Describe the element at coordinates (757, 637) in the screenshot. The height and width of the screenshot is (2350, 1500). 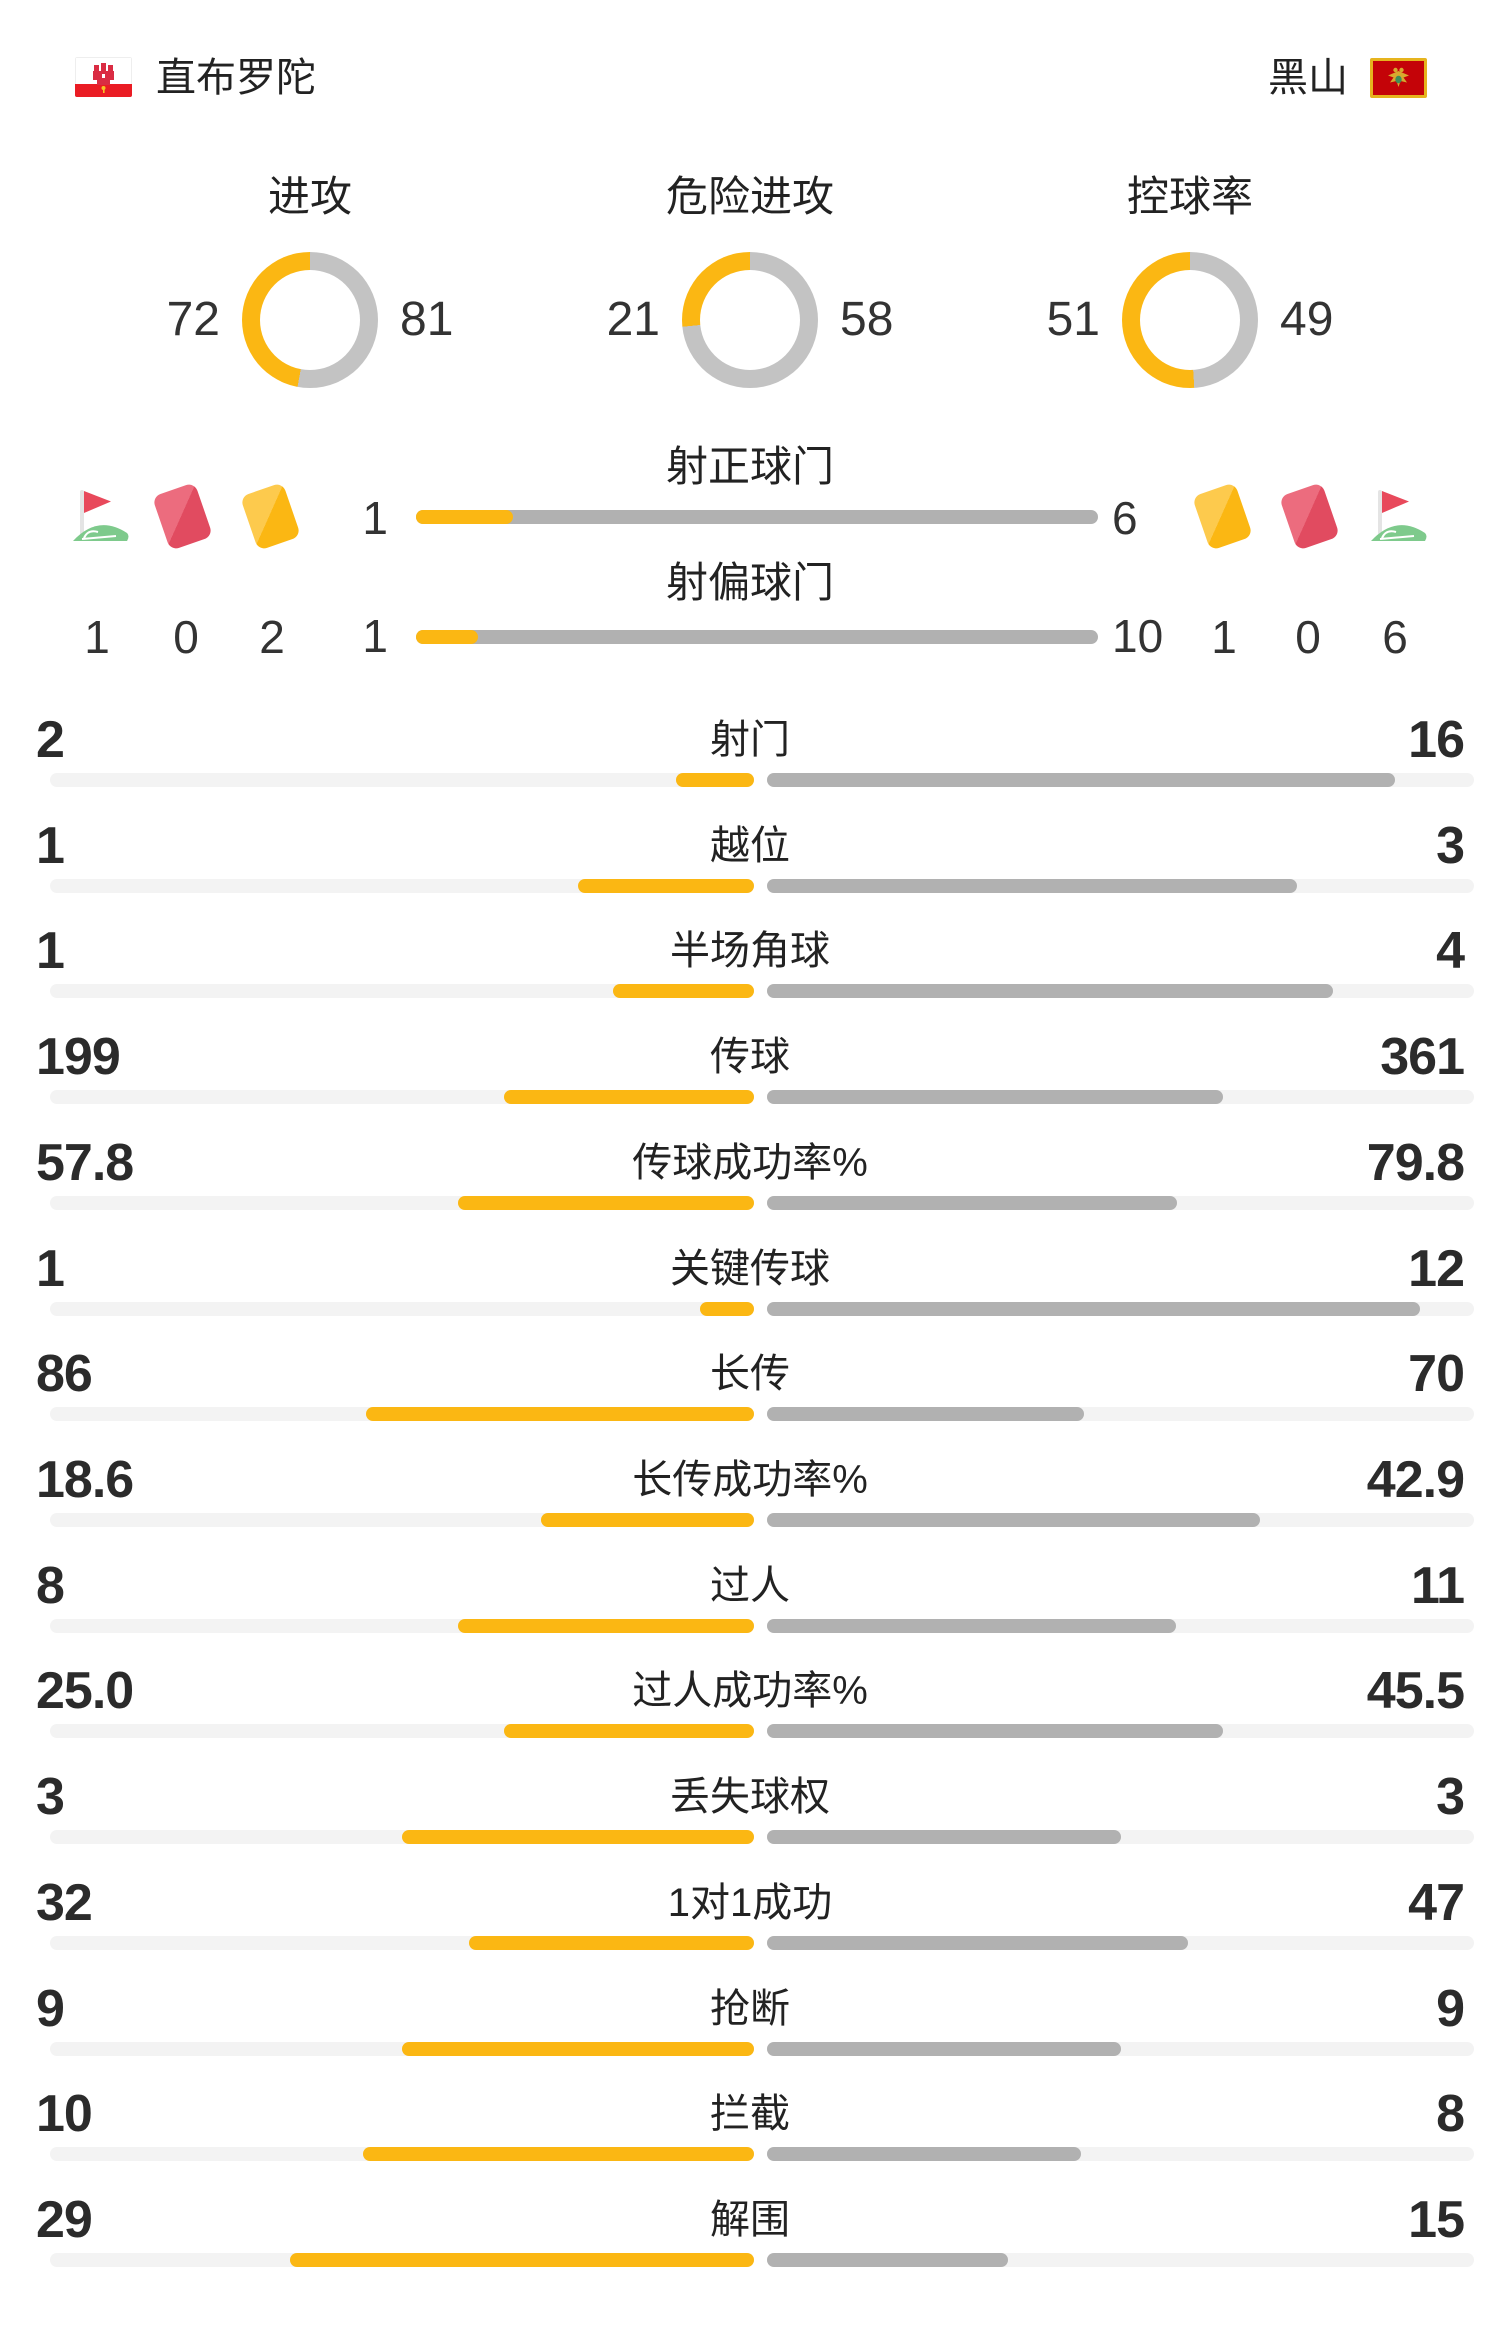
I see `shots-off-target-bar` at that location.